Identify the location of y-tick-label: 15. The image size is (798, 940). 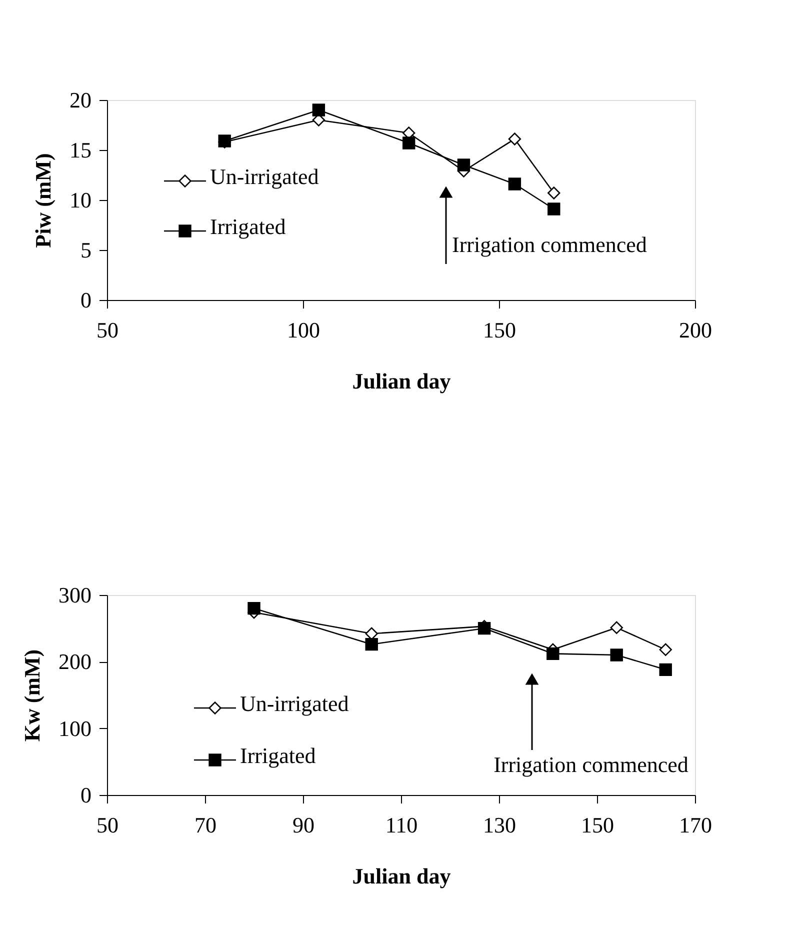
(81, 150).